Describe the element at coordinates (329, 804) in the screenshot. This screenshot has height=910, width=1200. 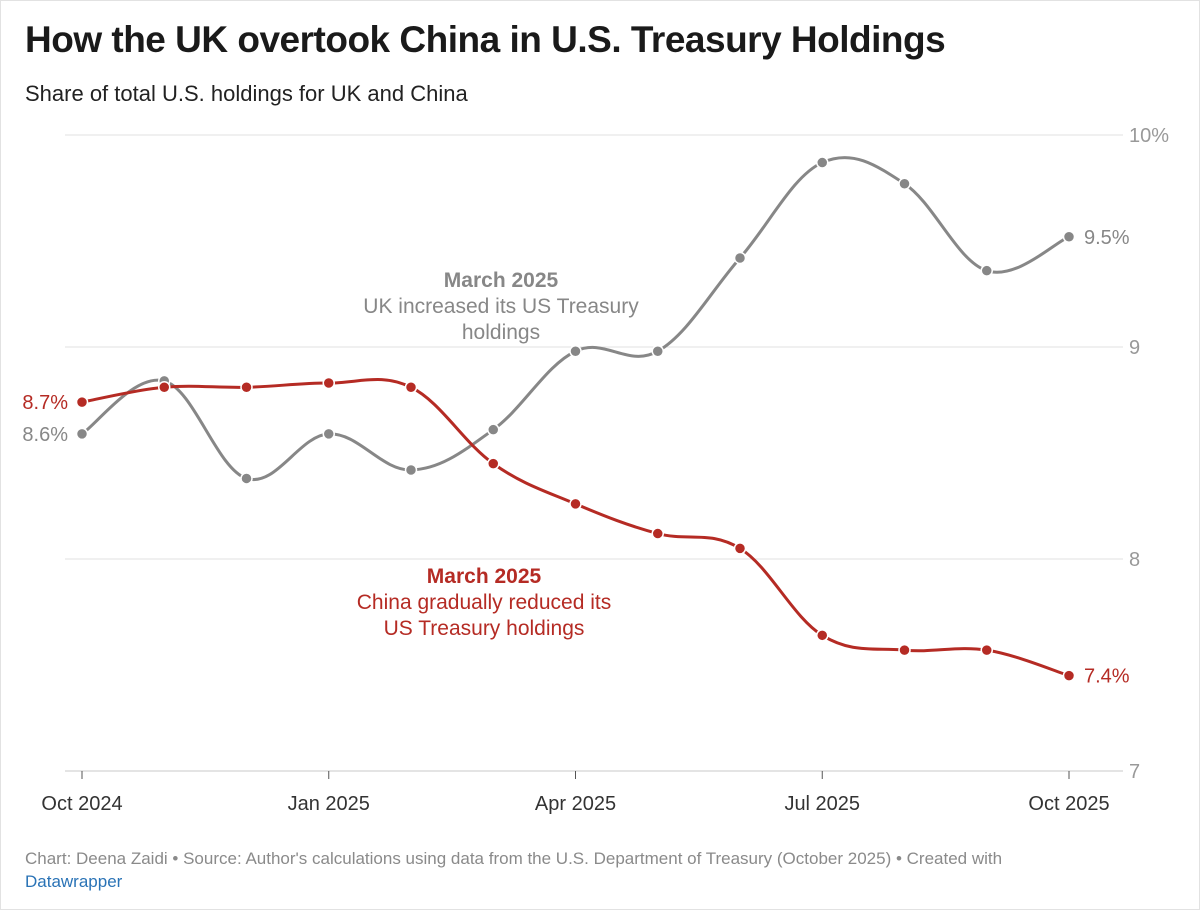
I see `x-tick-label: Jan 2025` at that location.